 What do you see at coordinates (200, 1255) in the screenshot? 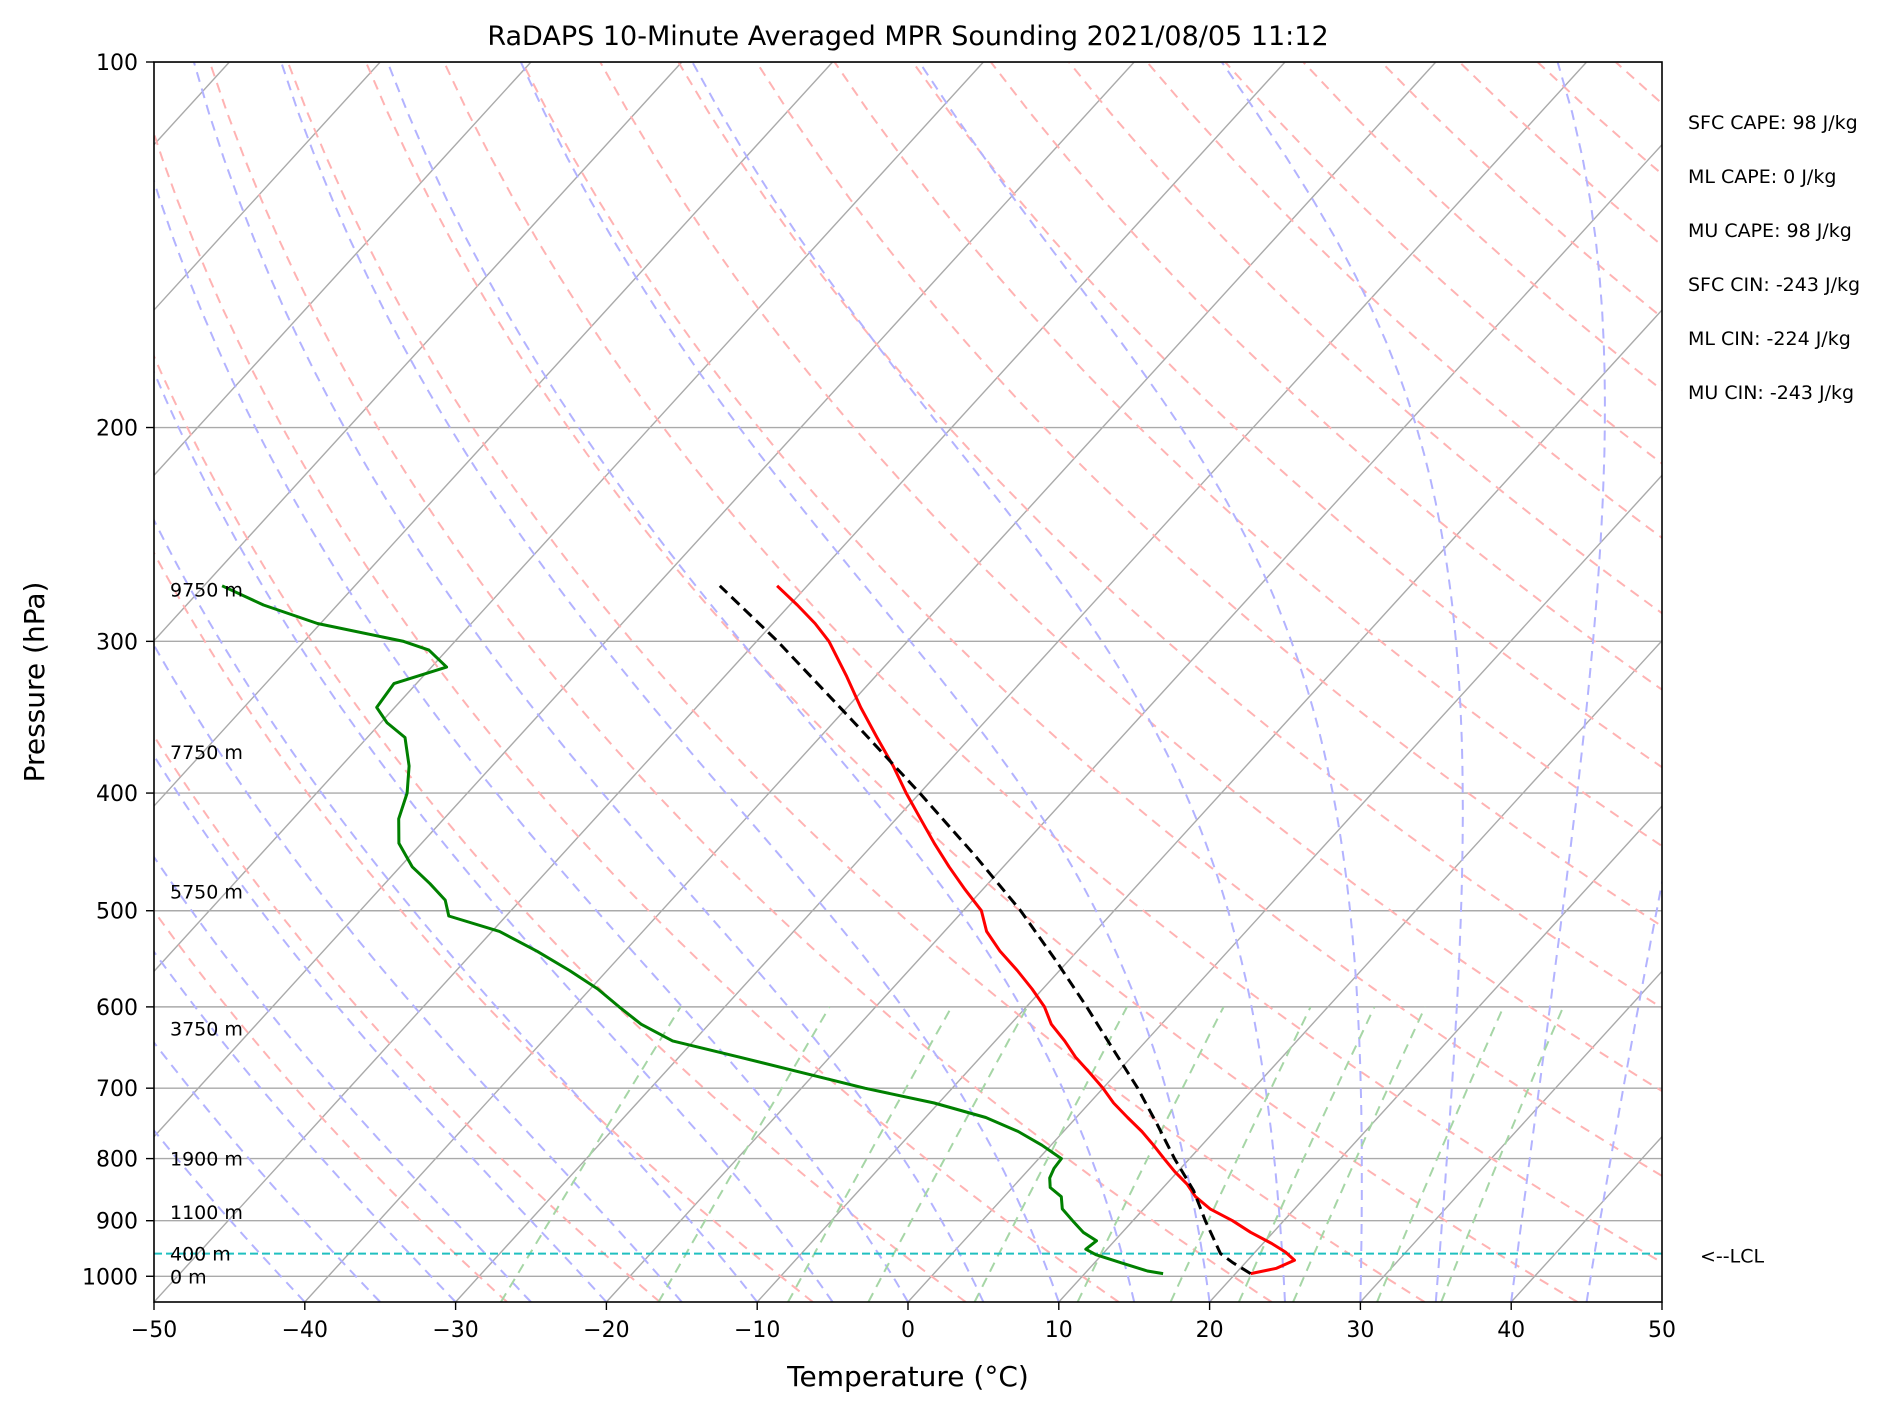
I see `height-label: 400 m` at bounding box center [200, 1255].